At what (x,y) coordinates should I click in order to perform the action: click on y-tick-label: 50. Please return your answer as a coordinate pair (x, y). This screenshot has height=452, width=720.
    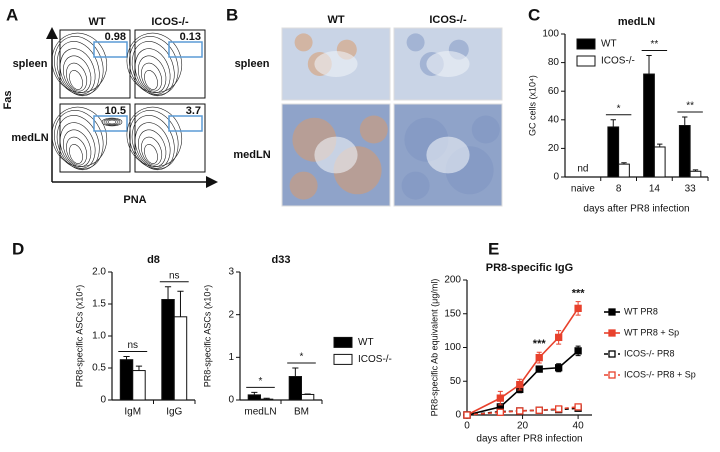
    Looking at the image, I should click on (456, 381).